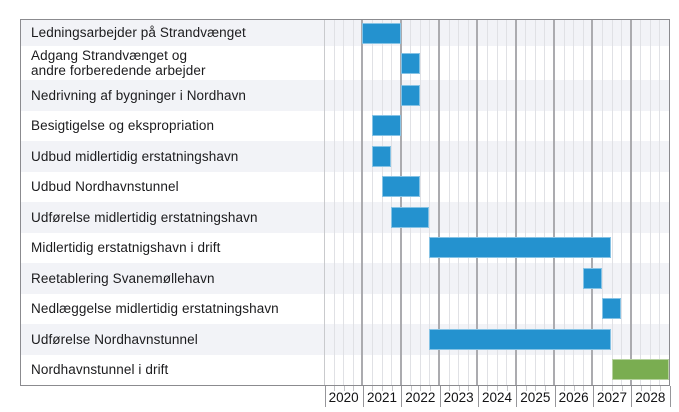 The image size is (679, 412). I want to click on axis-year-label: 2027, so click(612, 397).